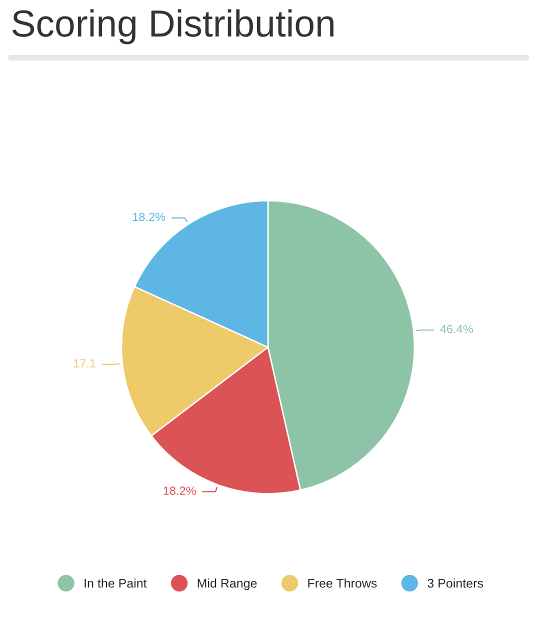 The image size is (537, 620). I want to click on legend-label: In the Paint, so click(115, 583).